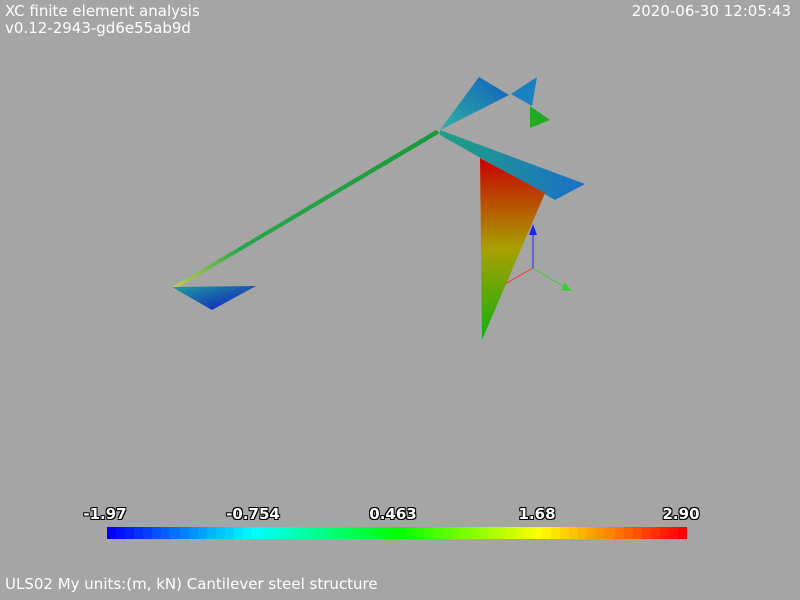 The height and width of the screenshot is (600, 800). I want to click on diagram-left-triangle, so click(214, 298).